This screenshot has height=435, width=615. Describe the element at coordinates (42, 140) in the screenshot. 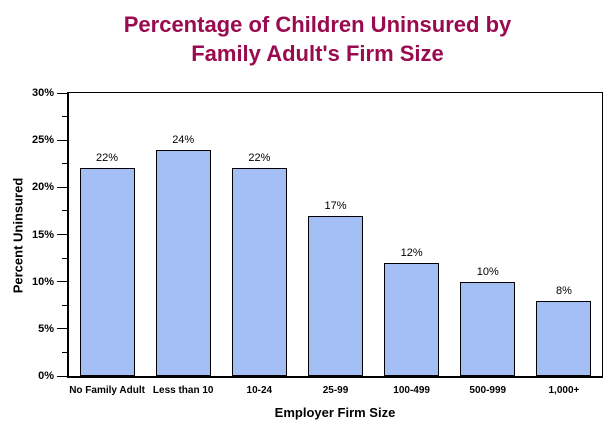

I see `y-tick-label: 25%` at that location.